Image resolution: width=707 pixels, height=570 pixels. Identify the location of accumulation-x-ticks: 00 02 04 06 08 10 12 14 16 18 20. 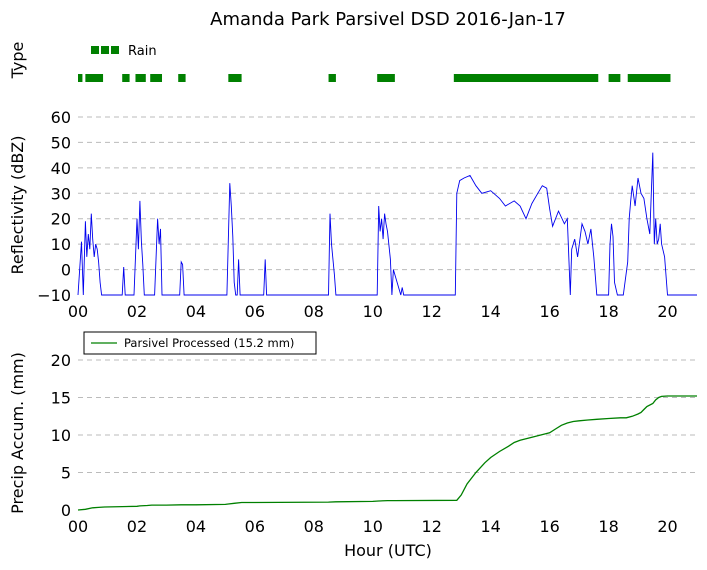
(373, 526).